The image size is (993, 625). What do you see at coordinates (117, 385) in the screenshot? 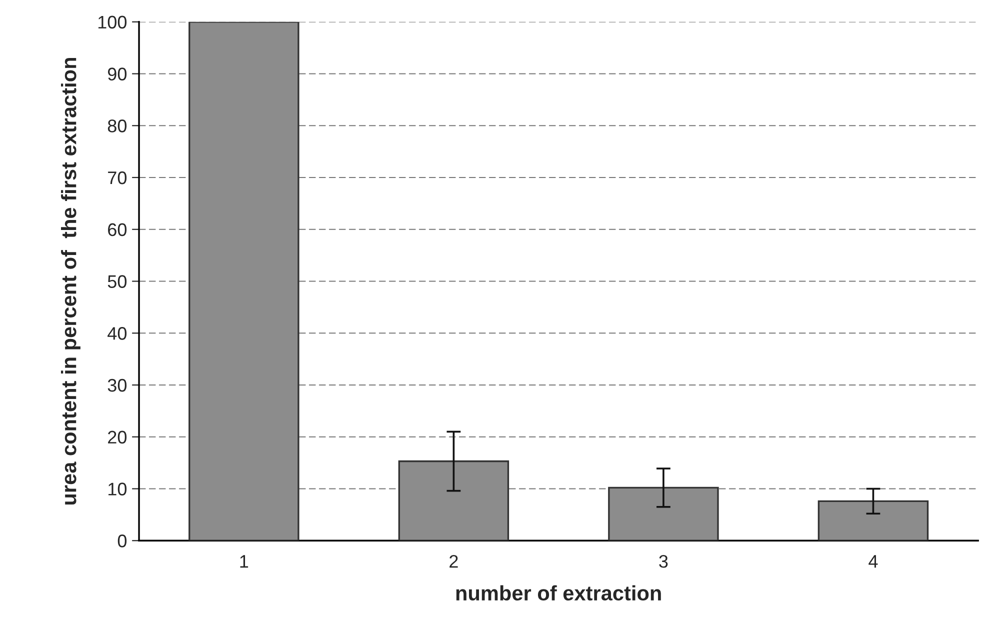
I see `y-tick-label: 30` at bounding box center [117, 385].